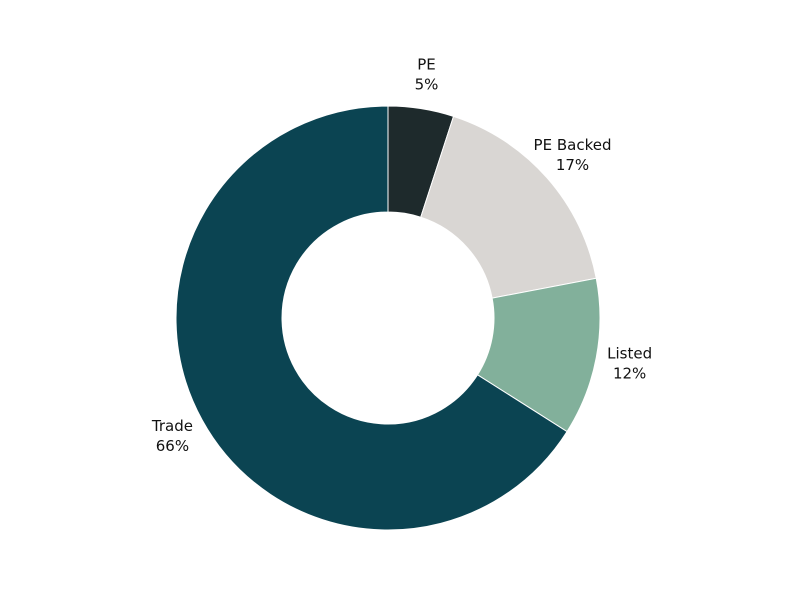 Image resolution: width=800 pixels, height=600 pixels. Describe the element at coordinates (508, 207) in the screenshot. I see `donut-slice` at that location.